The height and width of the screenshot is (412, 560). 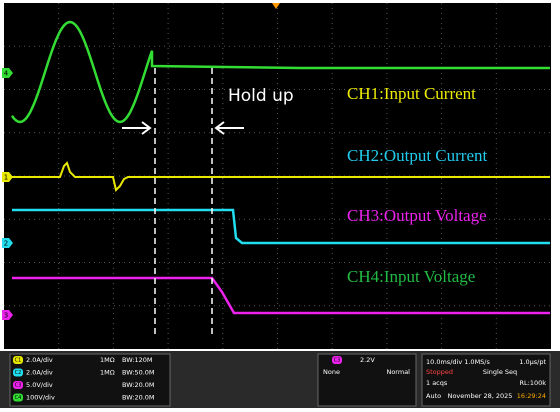 I want to click on channel-marker-label: 2, so click(x=6, y=244).